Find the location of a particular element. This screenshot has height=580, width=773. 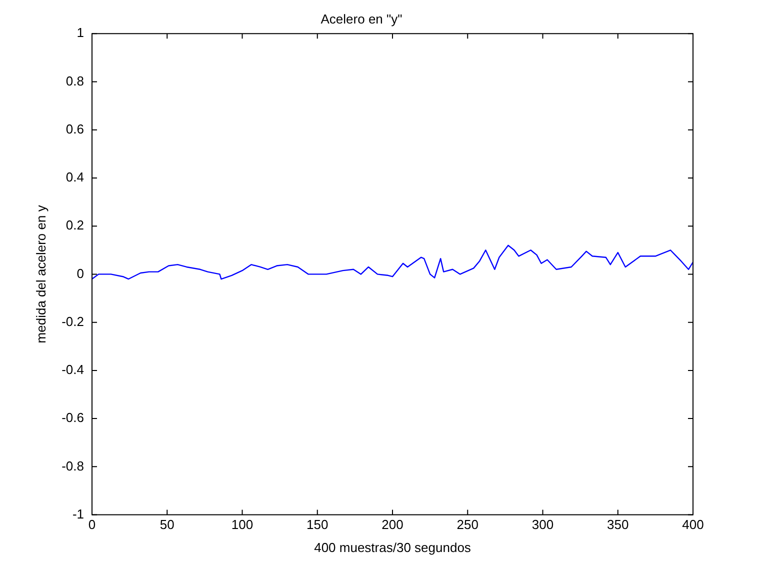

y-tick-label: 0.2 is located at coordinates (75, 225).